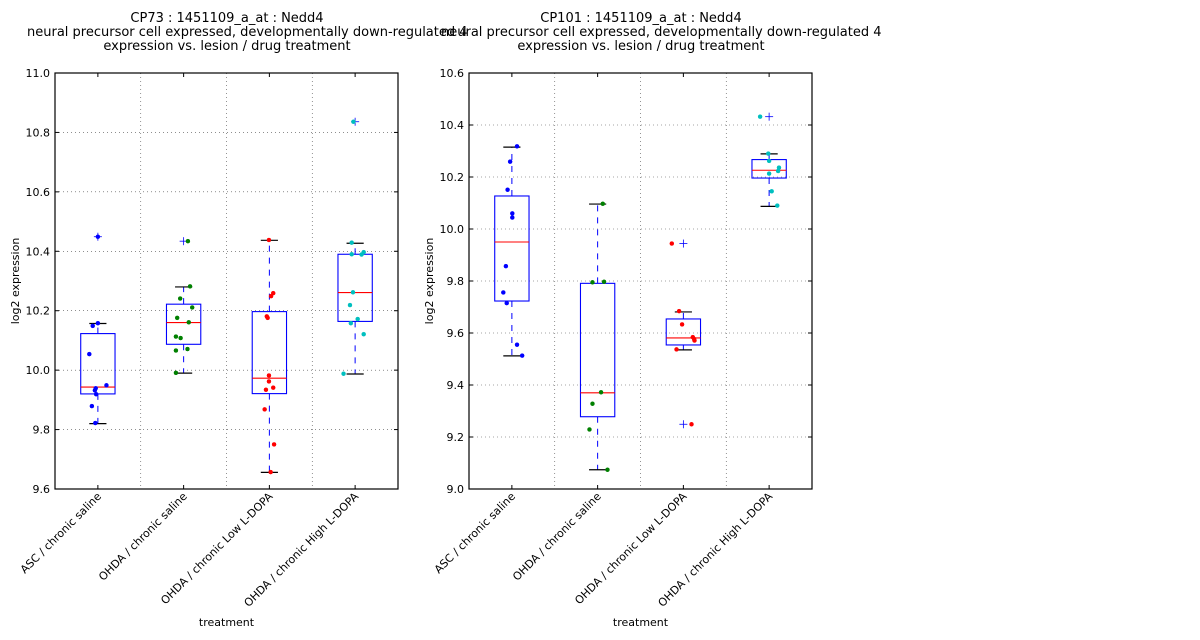 This screenshot has height=640, width=1200. I want to click on chart-2-title-line-3: expression vs. lesion / drug treatment, so click(641, 46).